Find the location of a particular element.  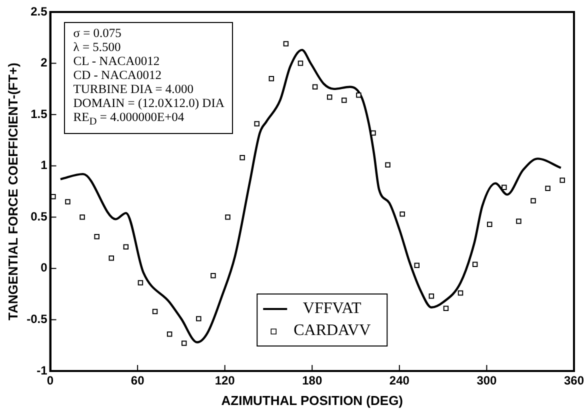

annotation: CL - NACA0012 is located at coordinates (117, 61).